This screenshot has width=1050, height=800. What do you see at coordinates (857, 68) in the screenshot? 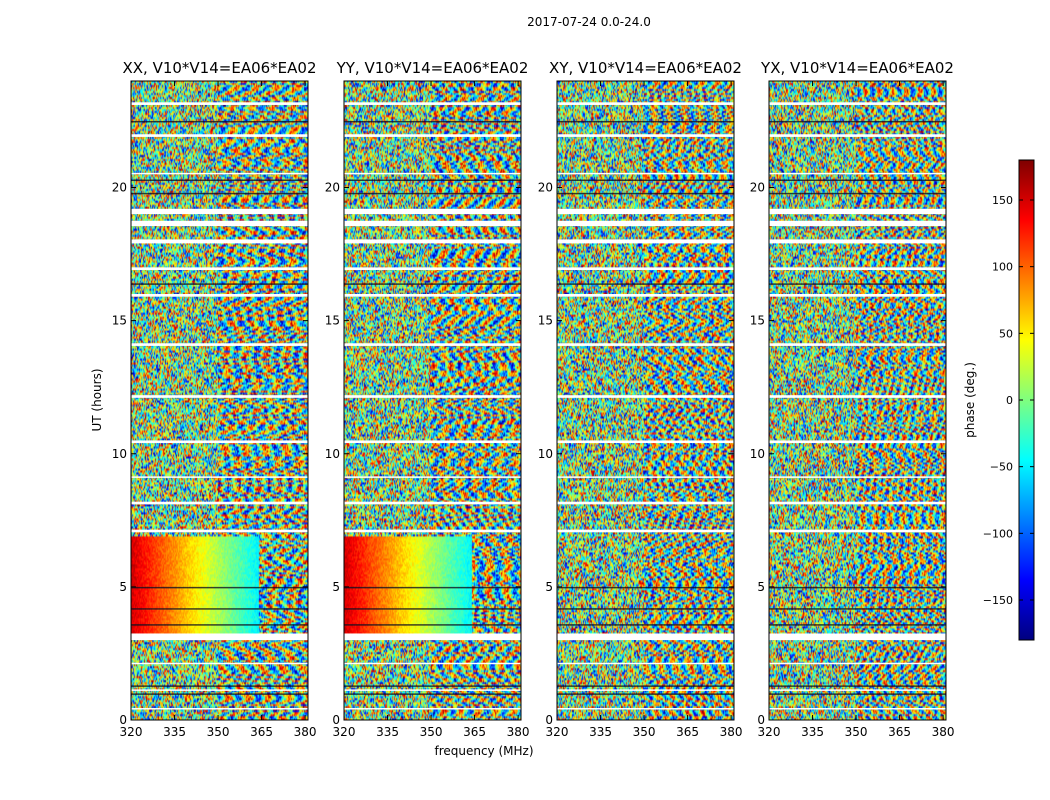
I see `panel-title: YX, V10*V14=EA06*EA02` at bounding box center [857, 68].